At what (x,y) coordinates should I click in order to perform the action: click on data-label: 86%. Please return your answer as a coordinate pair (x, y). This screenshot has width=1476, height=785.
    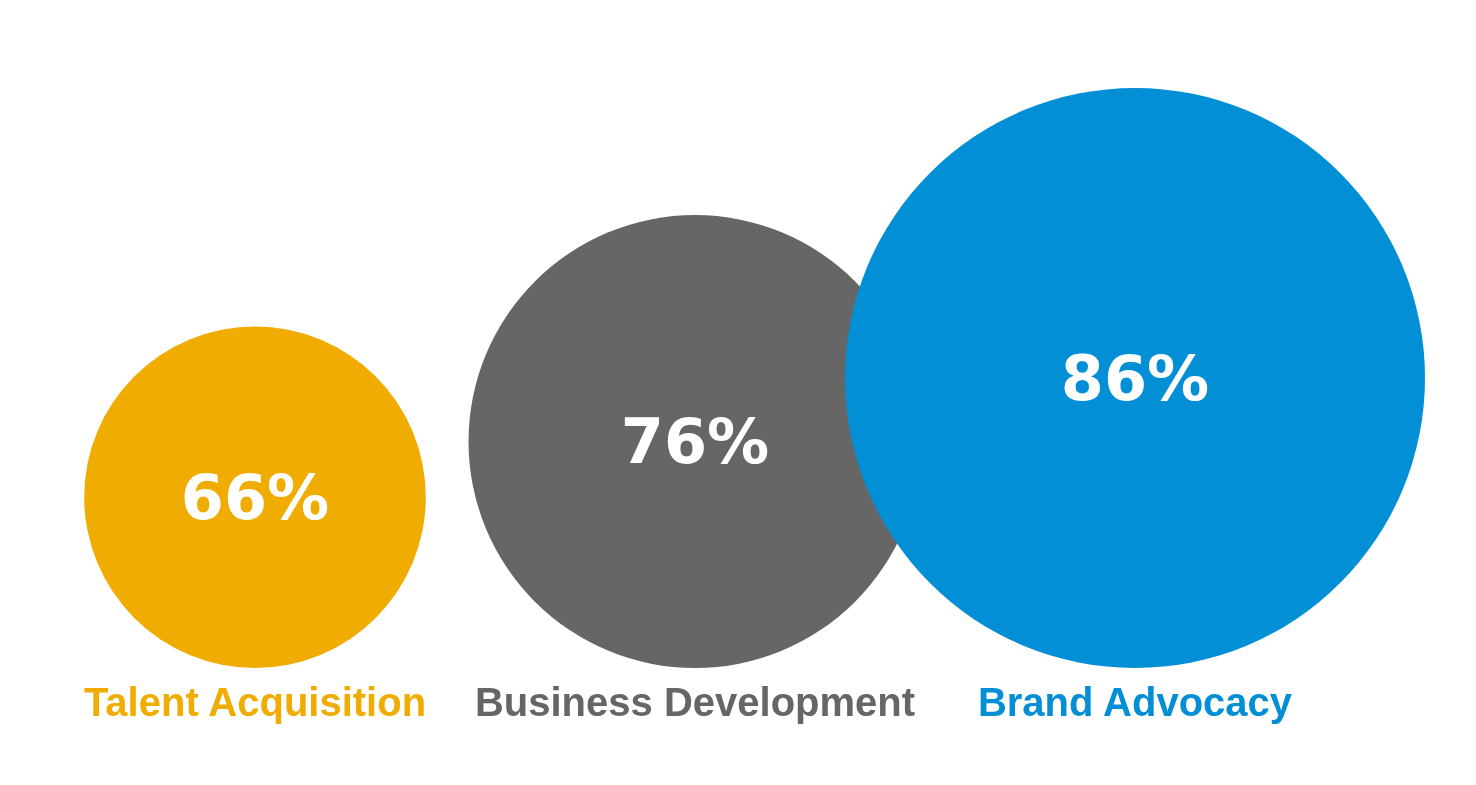
    Looking at the image, I should click on (1135, 378).